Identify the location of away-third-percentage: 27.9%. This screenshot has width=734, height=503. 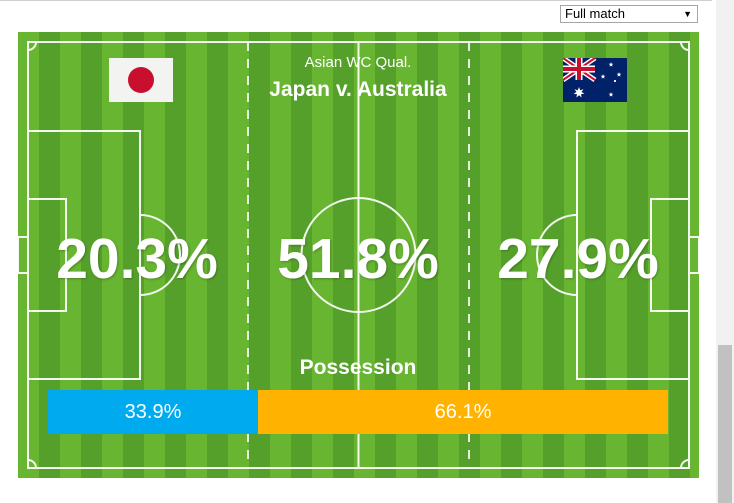
(578, 259).